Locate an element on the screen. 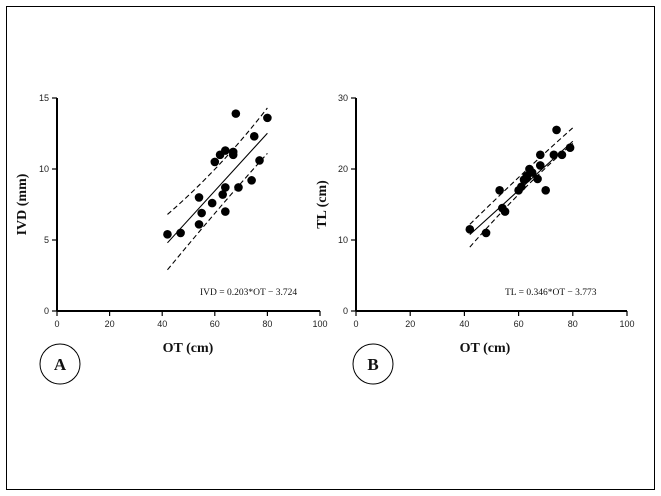 Image resolution: width=661 pixels, height=496 pixels. panel-a-x-tick-label: 0 is located at coordinates (56, 324).